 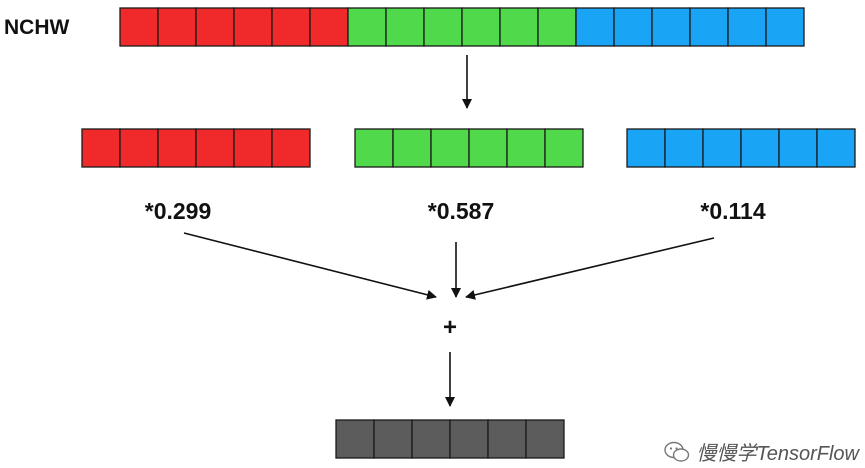 What do you see at coordinates (37, 27) in the screenshot?
I see `nchw-label: NCHW` at bounding box center [37, 27].